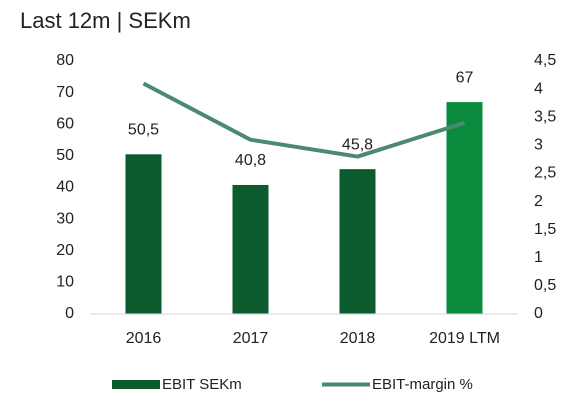 Image resolution: width=578 pixels, height=400 pixels. What do you see at coordinates (250, 160) in the screenshot?
I see `data-label: 40,8` at bounding box center [250, 160].